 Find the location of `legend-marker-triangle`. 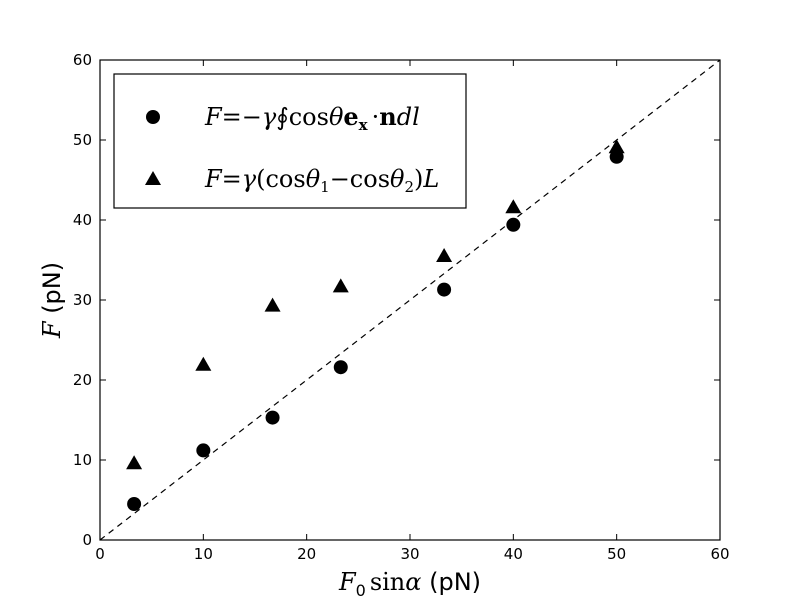

legend-marker-triangle is located at coordinates (153, 178).